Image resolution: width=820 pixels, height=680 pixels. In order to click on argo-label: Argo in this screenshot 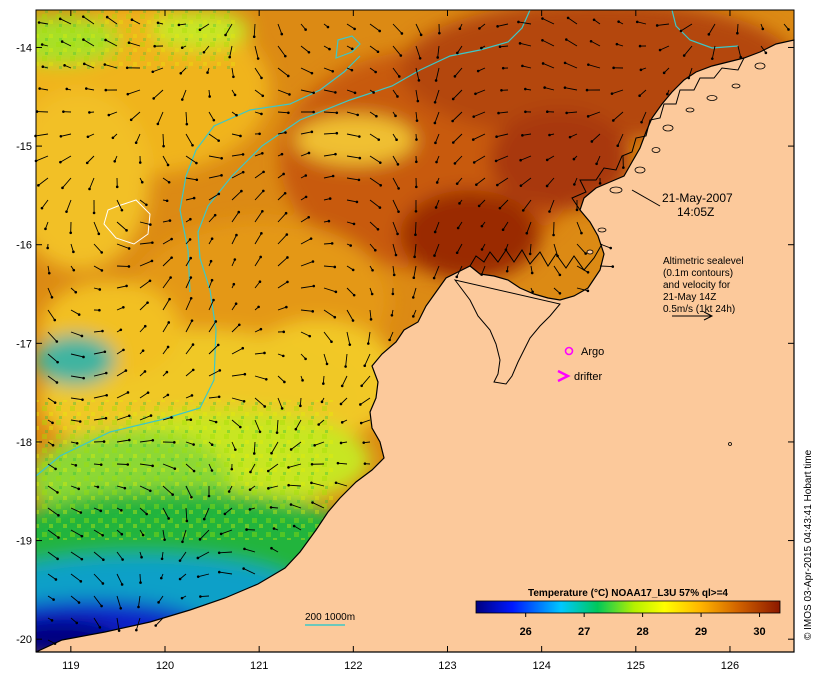, I will do `click(592, 352)`.